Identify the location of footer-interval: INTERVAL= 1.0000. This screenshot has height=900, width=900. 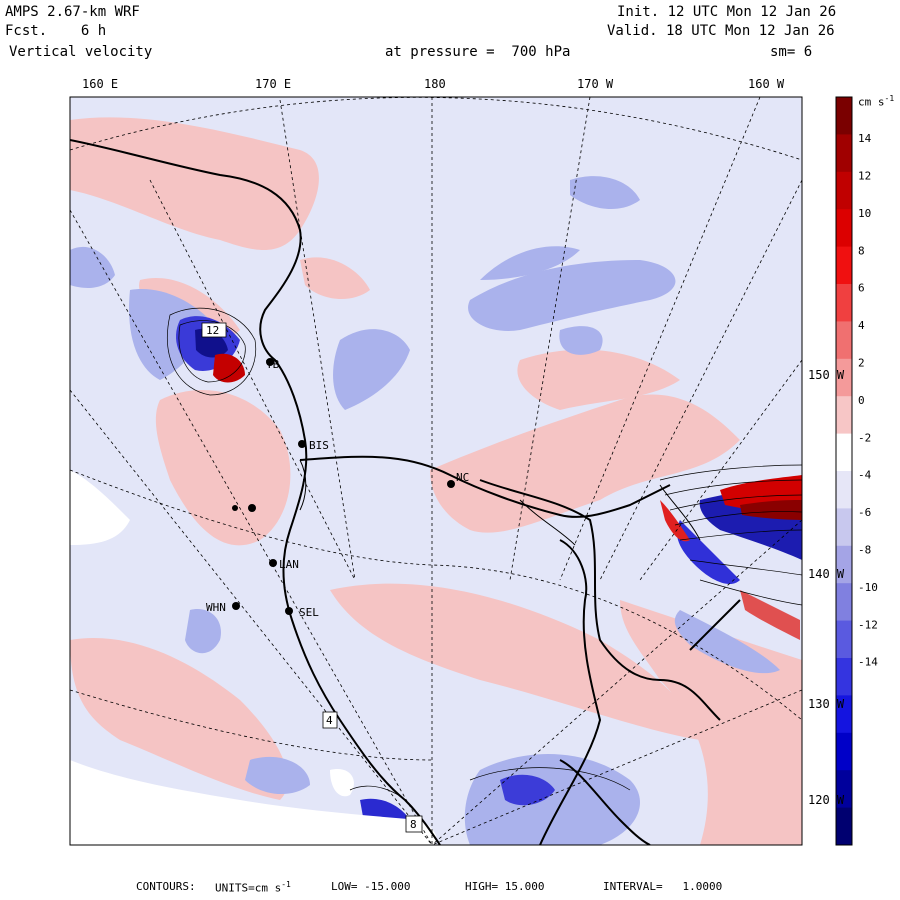
(663, 886).